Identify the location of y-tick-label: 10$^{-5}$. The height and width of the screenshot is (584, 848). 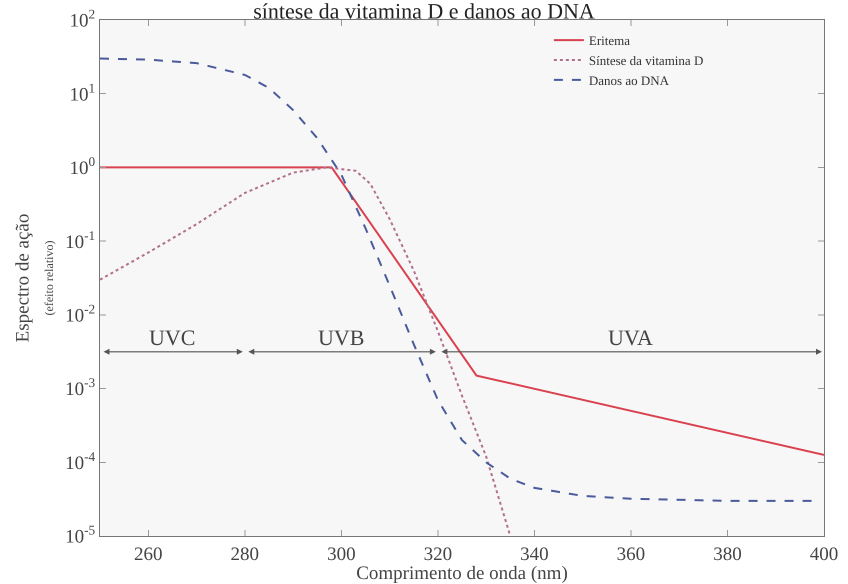
(80, 535).